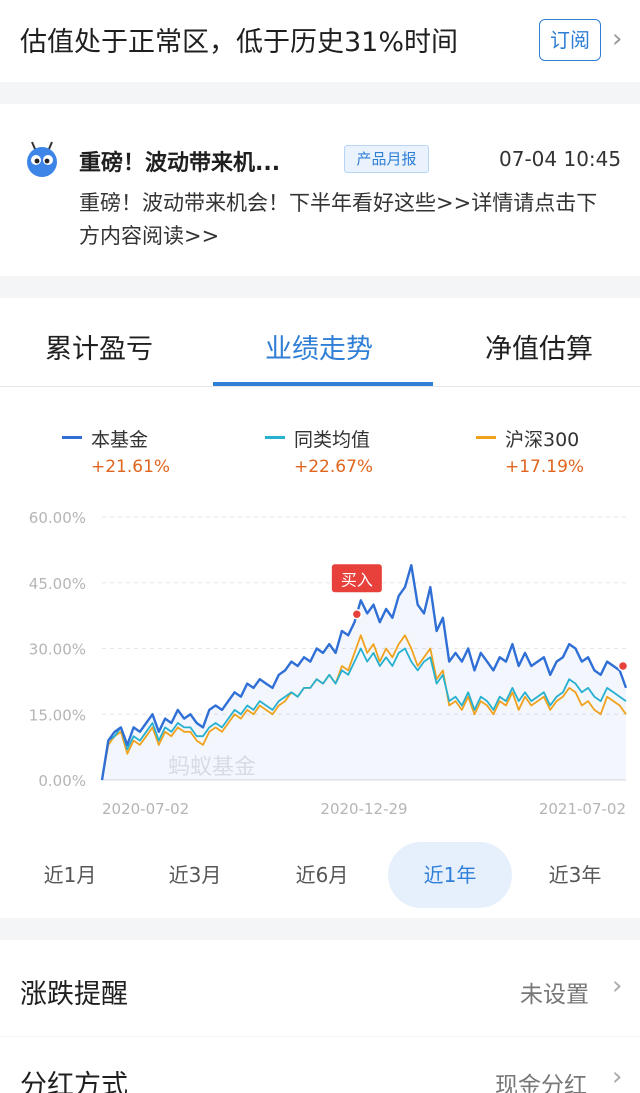 The width and height of the screenshot is (640, 1093). What do you see at coordinates (334, 467) in the screenshot?
I see `legend-return: +22.67%` at bounding box center [334, 467].